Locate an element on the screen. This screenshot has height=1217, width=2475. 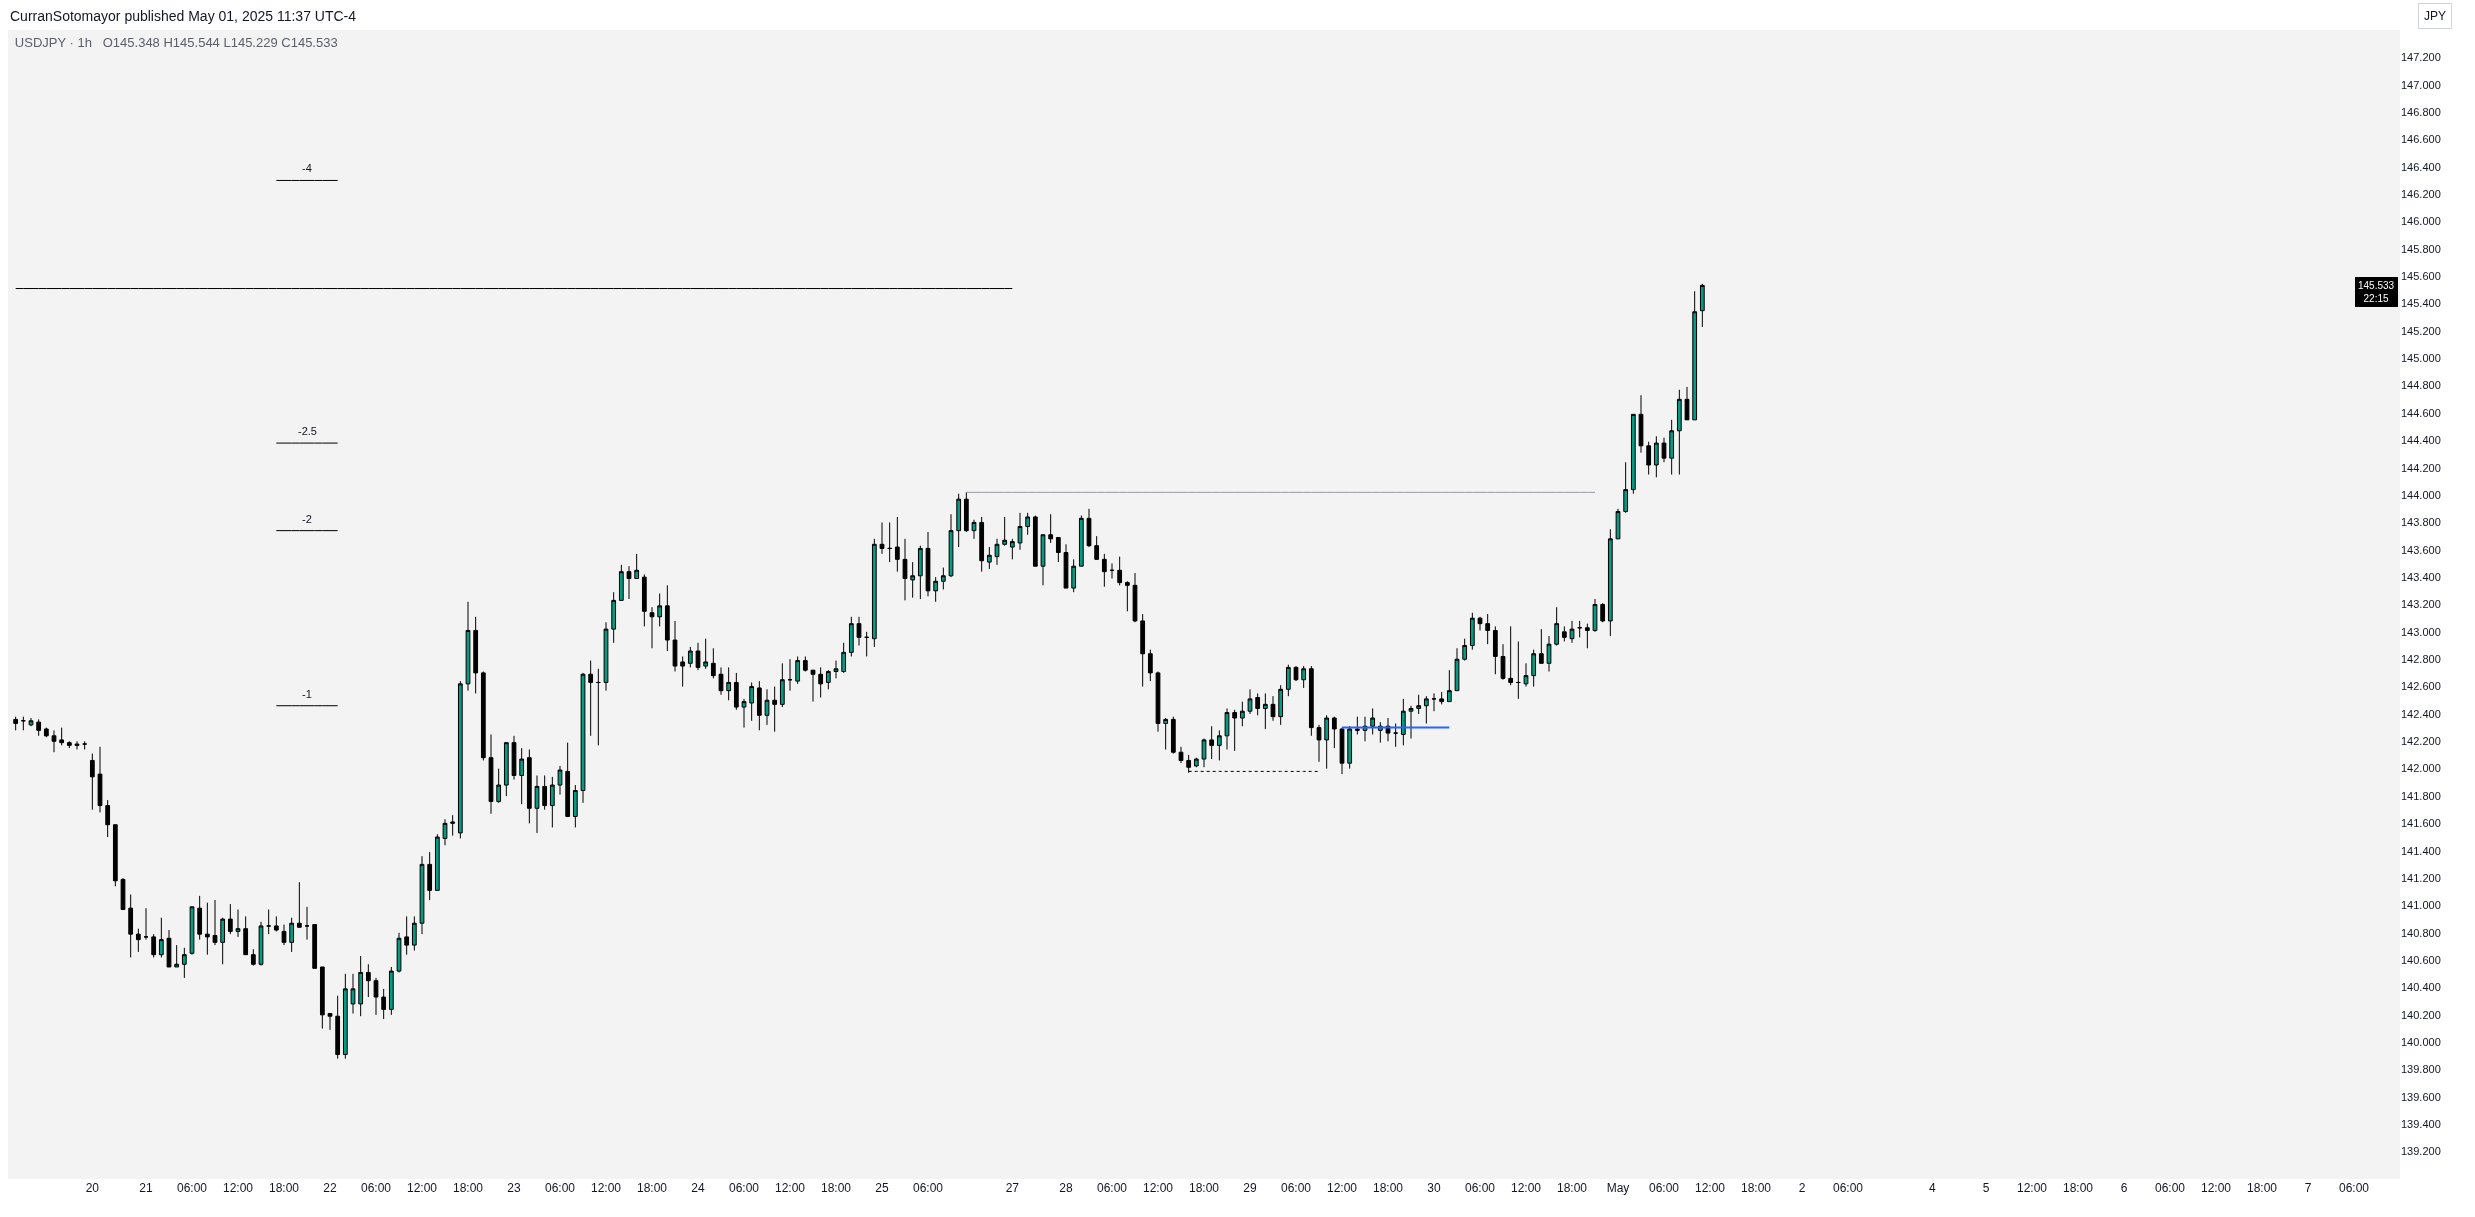
chart-title: USDJPY · 1h O145.348 H145.544 L145.229 C145.533 is located at coordinates (176, 42).